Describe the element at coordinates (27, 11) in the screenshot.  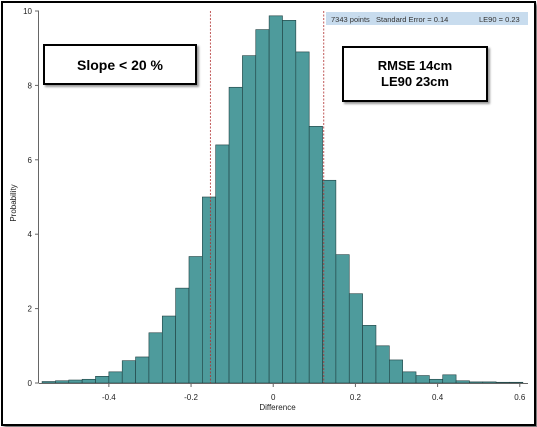
I see `y-tick-label: 10` at that location.